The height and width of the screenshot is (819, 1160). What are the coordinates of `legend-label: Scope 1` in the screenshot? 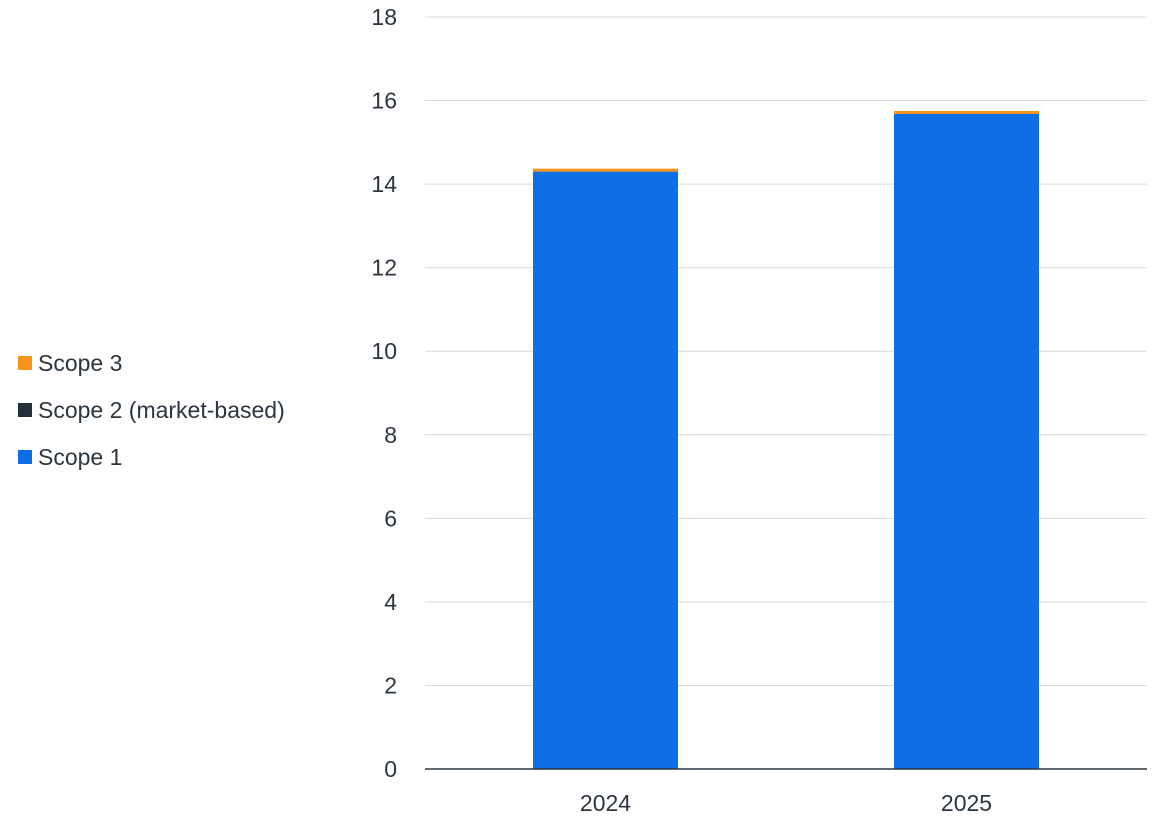 It's located at (80, 457).